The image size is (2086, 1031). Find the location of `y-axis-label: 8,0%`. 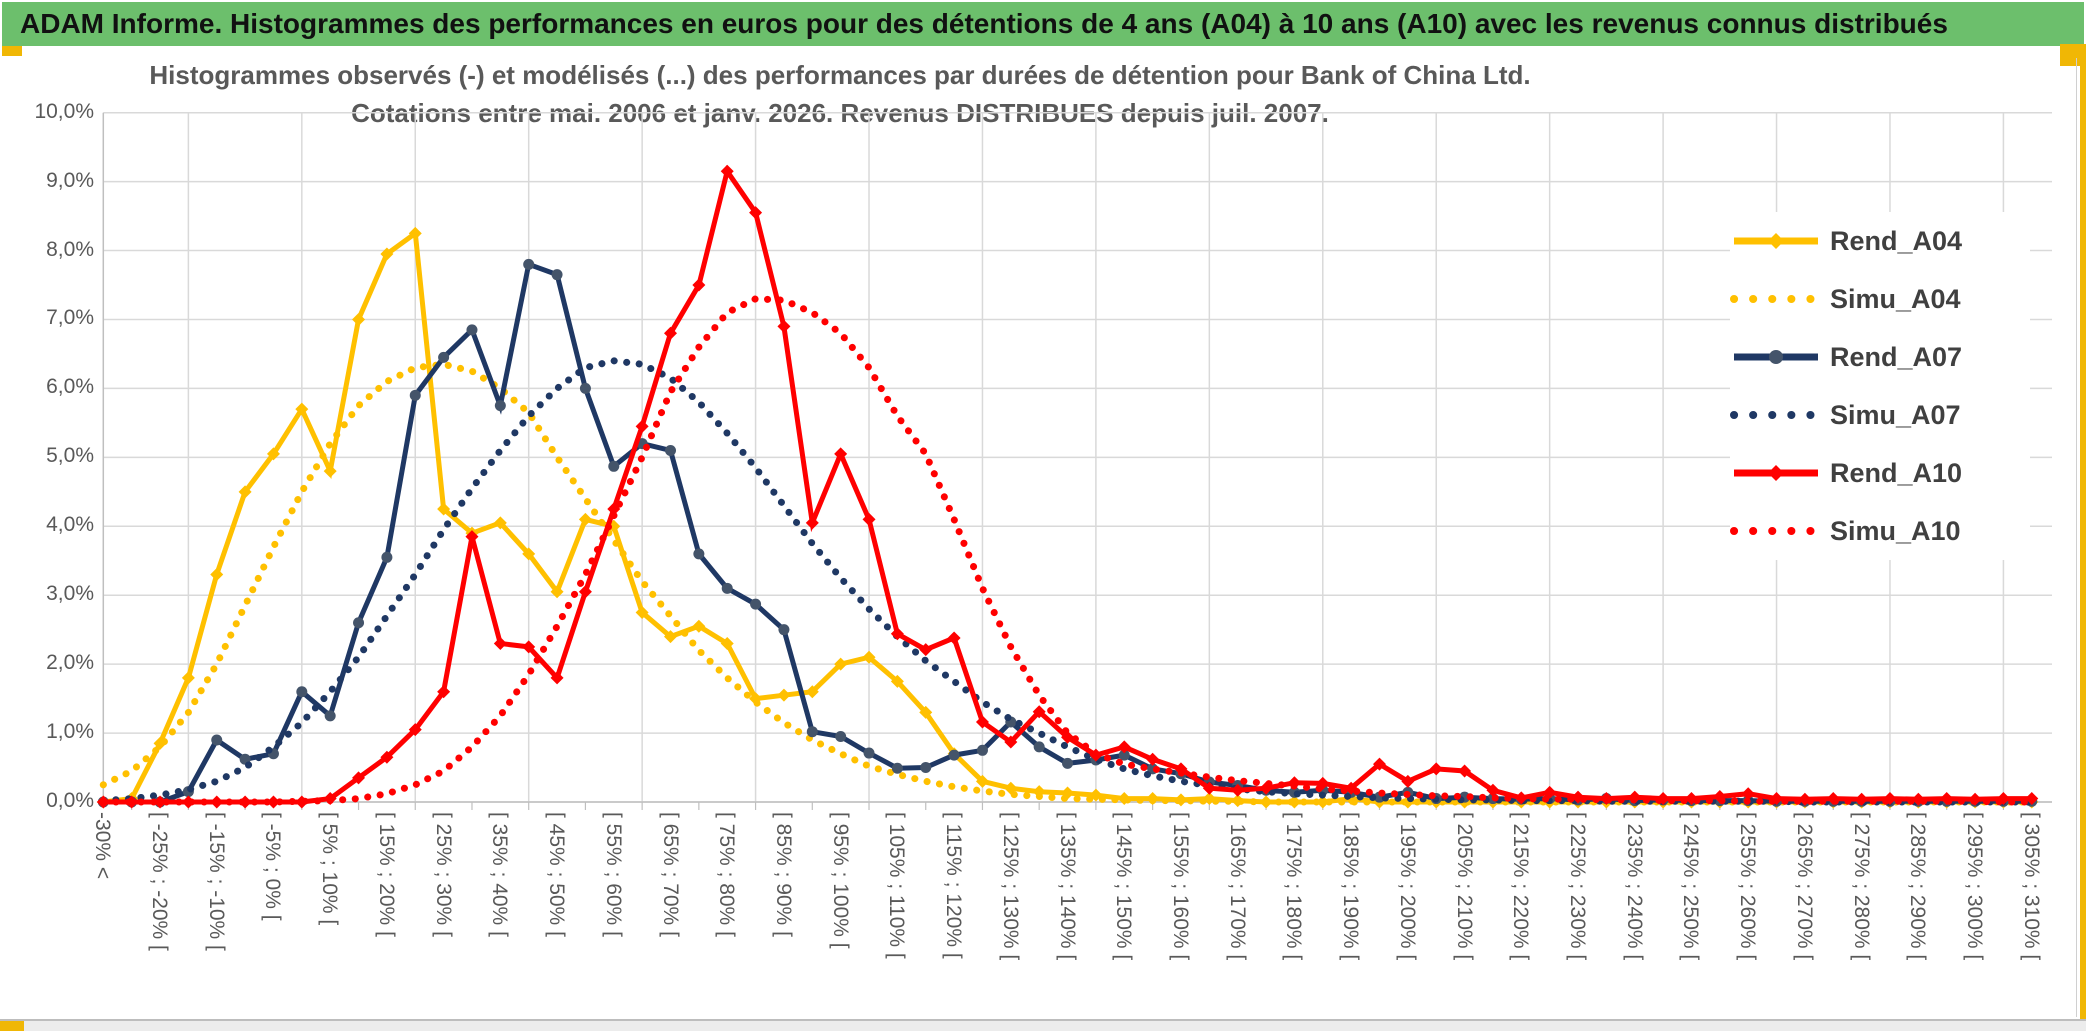

y-axis-label: 8,0% is located at coordinates (70, 249).